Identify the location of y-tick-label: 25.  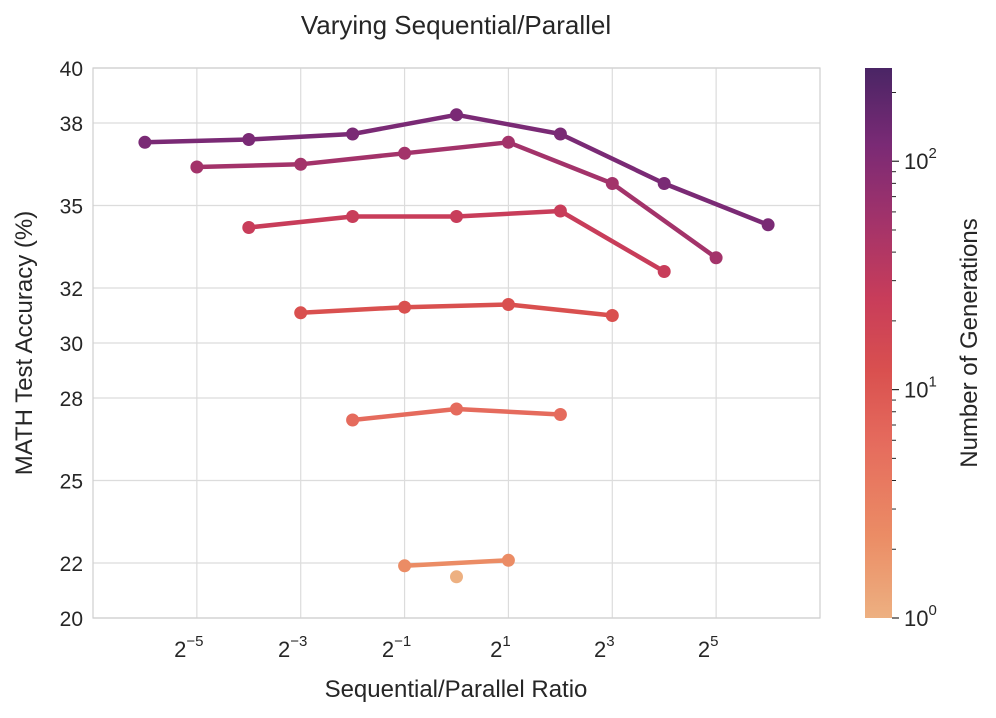
(71, 482).